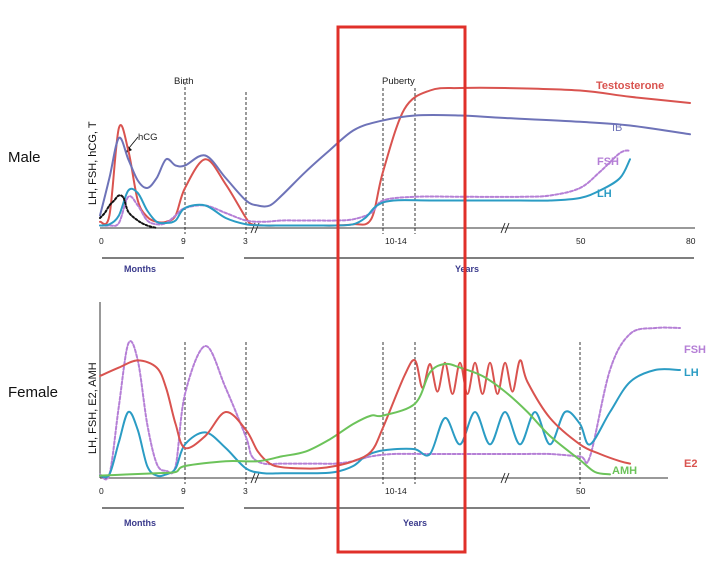 The height and width of the screenshot is (562, 724). I want to click on female-row-label: Female, so click(33, 392).